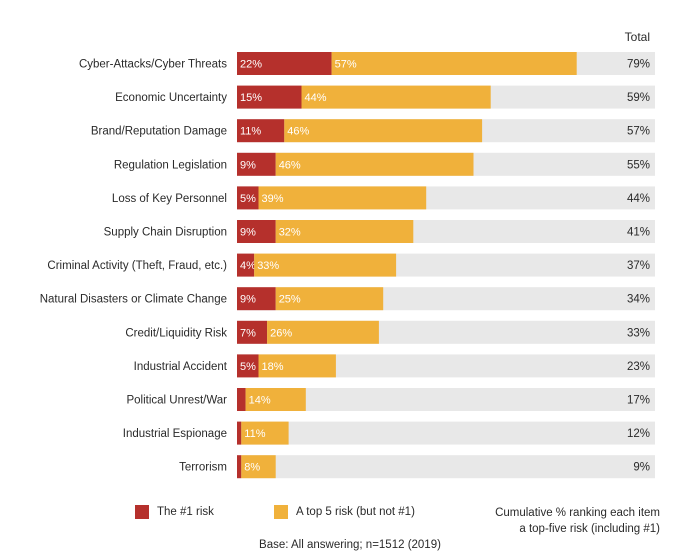 The image size is (700, 559). What do you see at coordinates (281, 512) in the screenshot?
I see `legend-swatch-top5` at bounding box center [281, 512].